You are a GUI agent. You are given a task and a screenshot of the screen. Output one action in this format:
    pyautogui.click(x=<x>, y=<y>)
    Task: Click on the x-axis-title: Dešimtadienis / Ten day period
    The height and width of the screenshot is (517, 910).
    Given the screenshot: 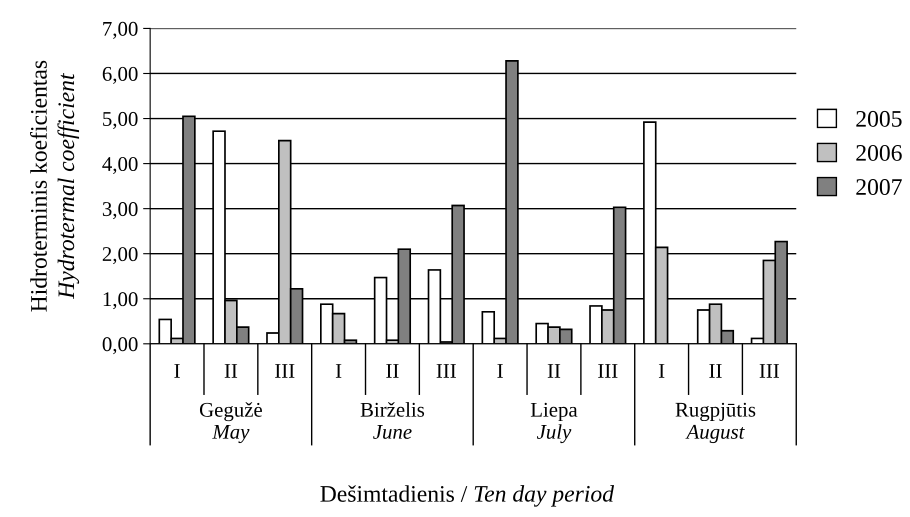 What is the action you would take?
    pyautogui.click(x=467, y=496)
    